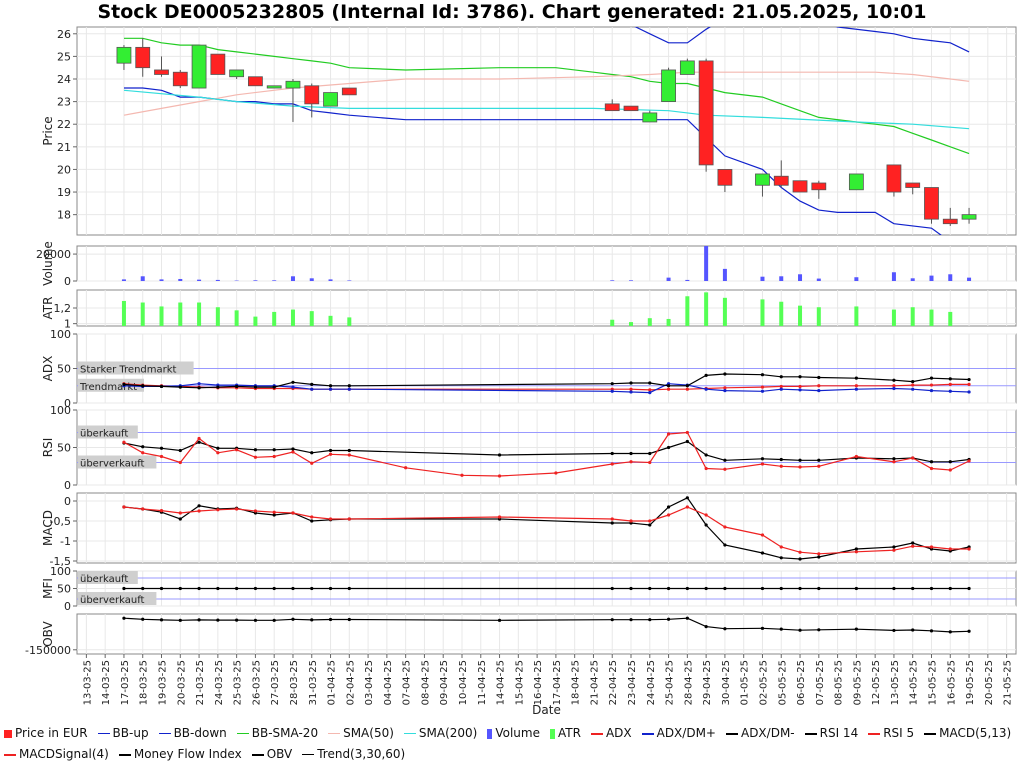 This screenshot has width=1024, height=768. I want to click on rsi-5-line, so click(546, 454).